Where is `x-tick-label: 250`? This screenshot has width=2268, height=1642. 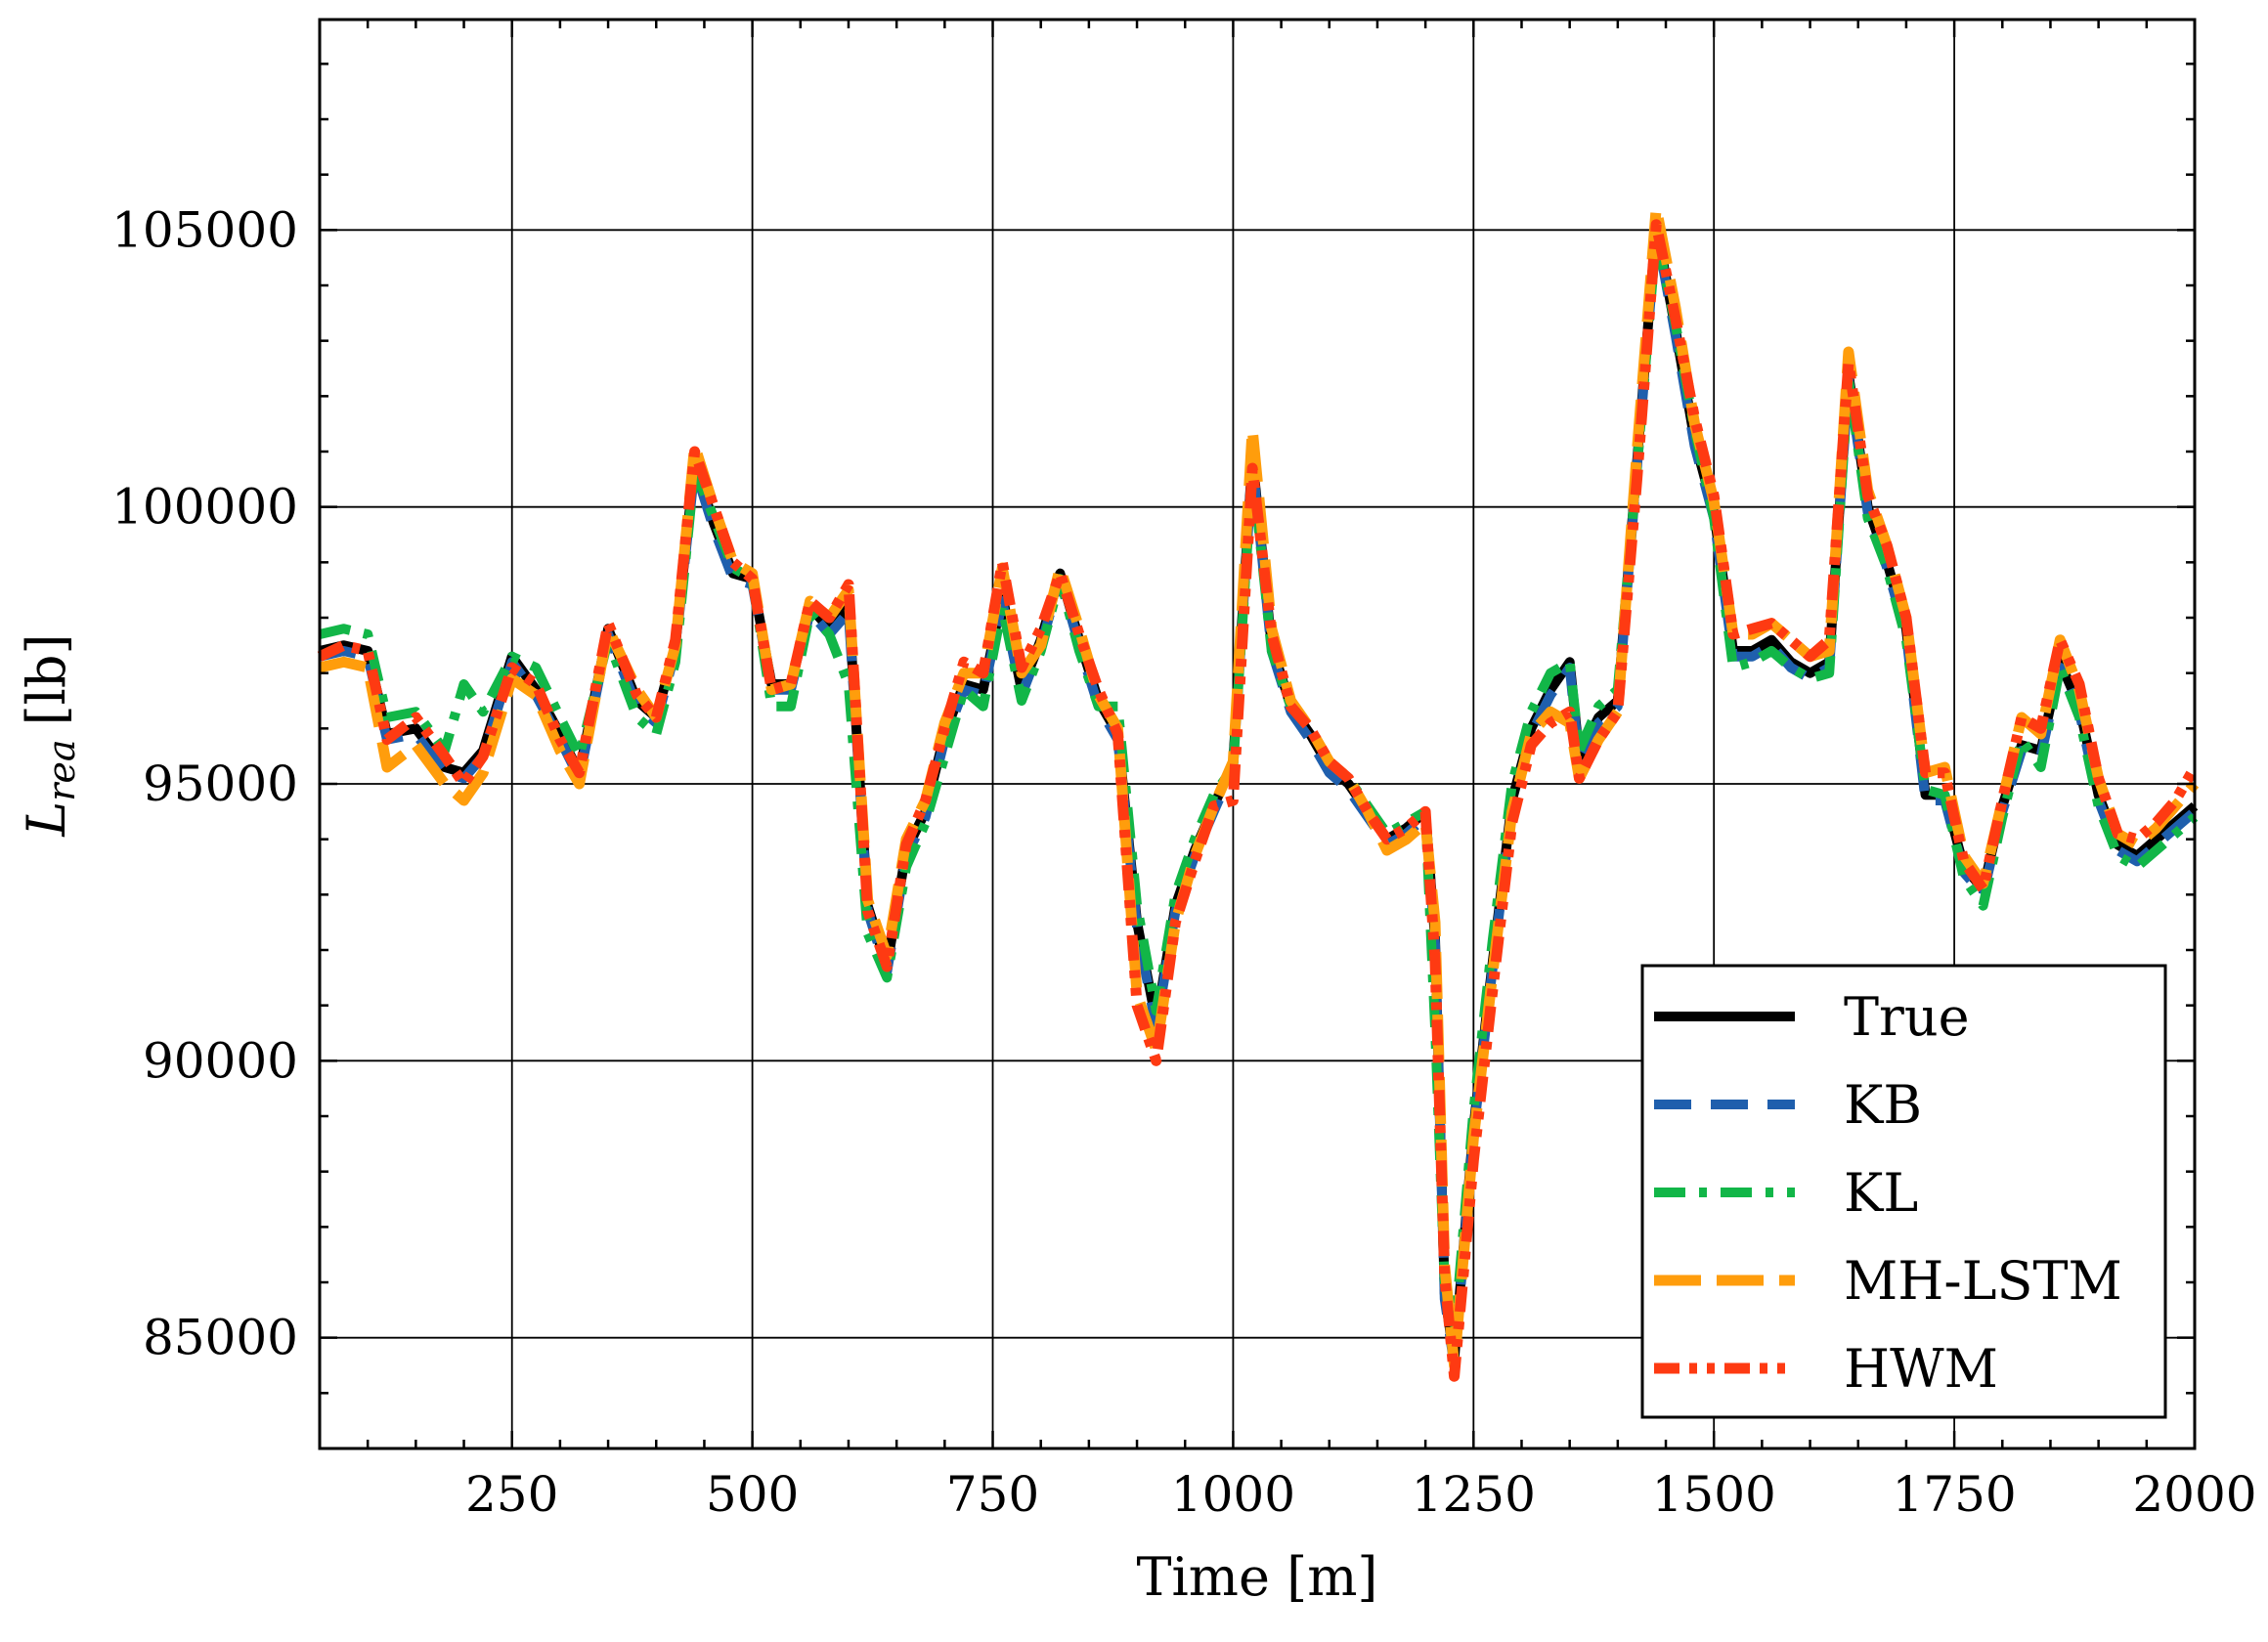 x-tick-label: 250 is located at coordinates (511, 1494).